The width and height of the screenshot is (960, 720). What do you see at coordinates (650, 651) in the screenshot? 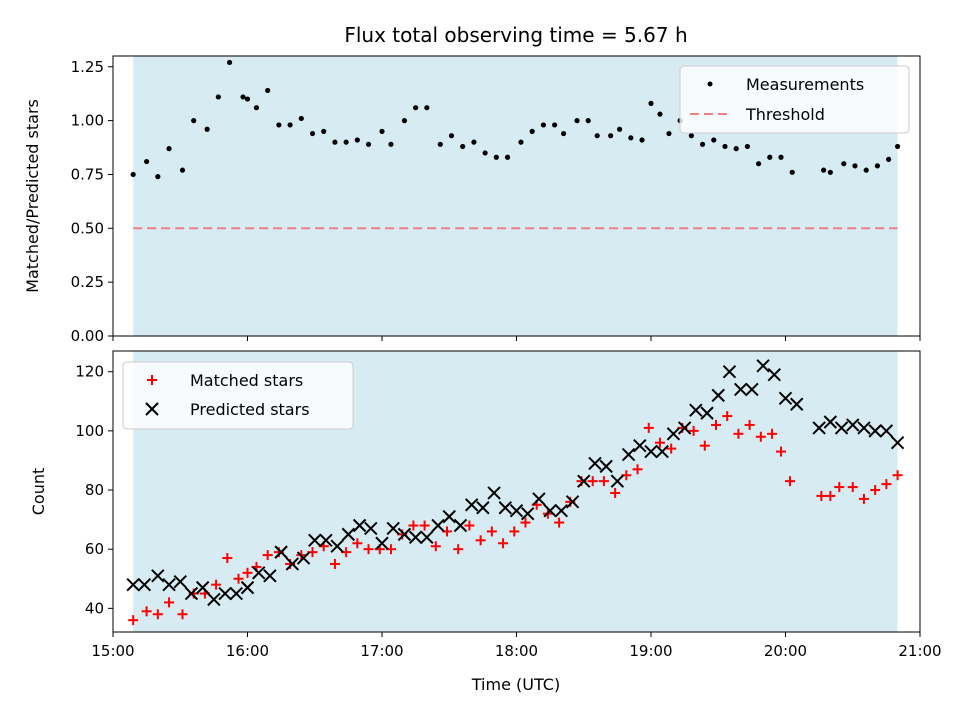
I see `x-tick-label: 19:00` at bounding box center [650, 651].